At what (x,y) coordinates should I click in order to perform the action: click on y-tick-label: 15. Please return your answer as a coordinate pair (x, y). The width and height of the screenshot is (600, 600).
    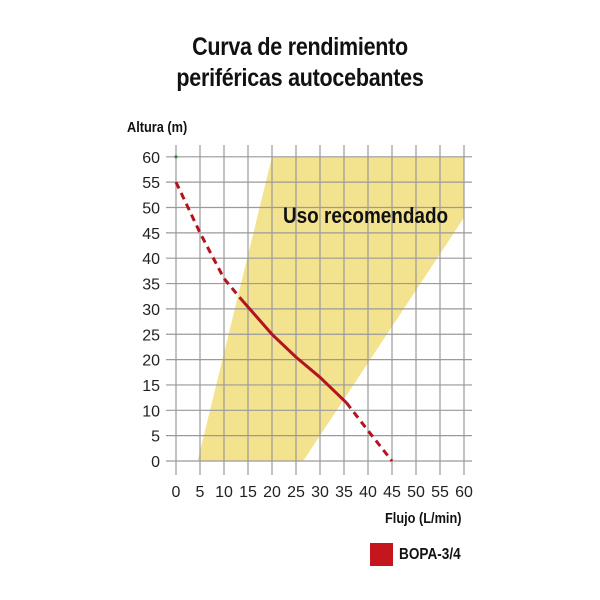
    Looking at the image, I should click on (151, 386).